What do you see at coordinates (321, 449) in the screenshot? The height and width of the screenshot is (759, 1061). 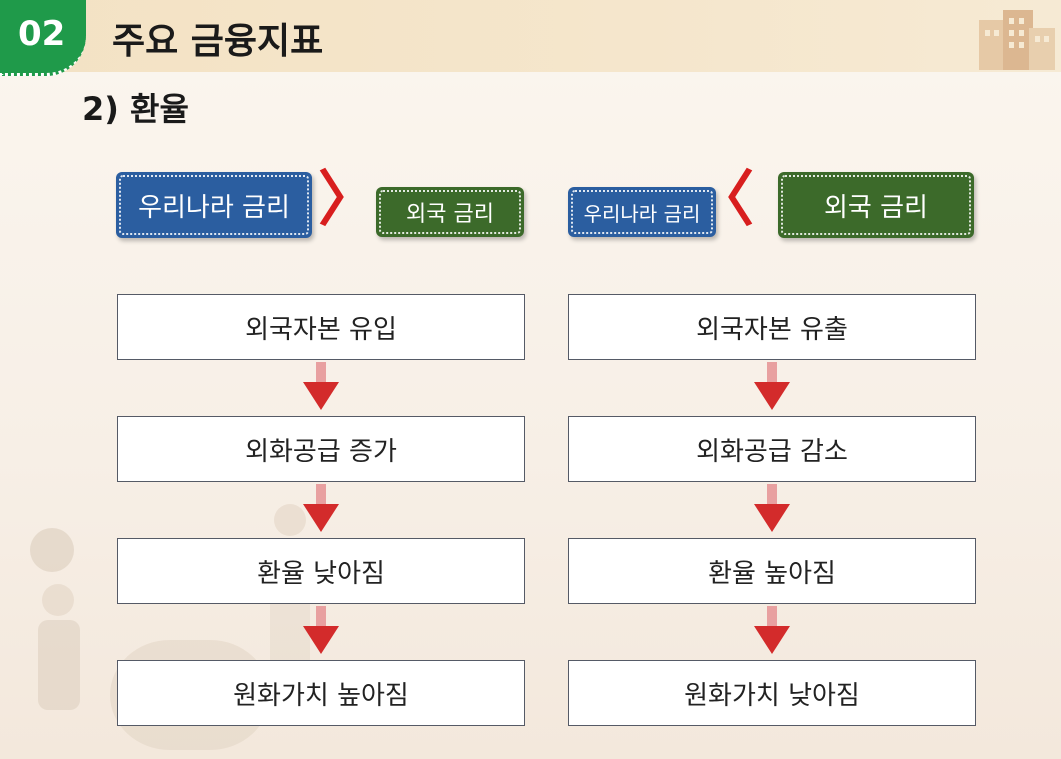 I see `left-step-2: 외화공급 증가` at bounding box center [321, 449].